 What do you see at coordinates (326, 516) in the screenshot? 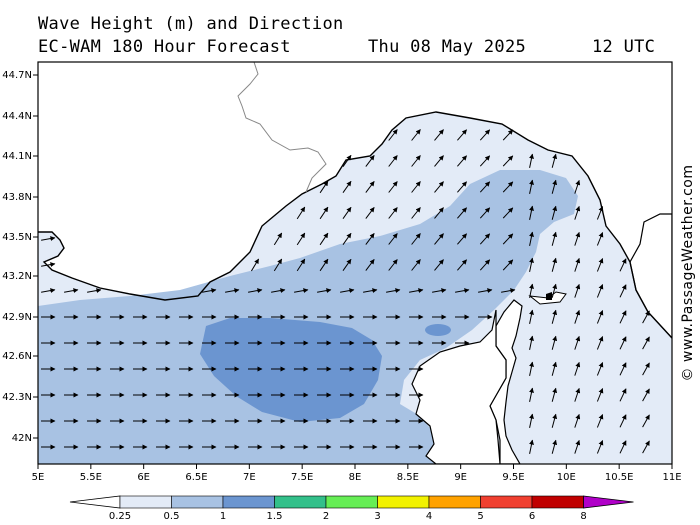
I see `legend-label: 2` at bounding box center [326, 516].